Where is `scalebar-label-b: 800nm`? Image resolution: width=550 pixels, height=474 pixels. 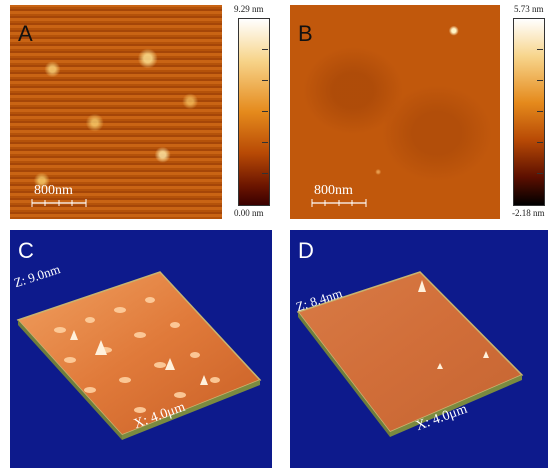
scalebar-label-b: 800nm is located at coordinates (333, 190).